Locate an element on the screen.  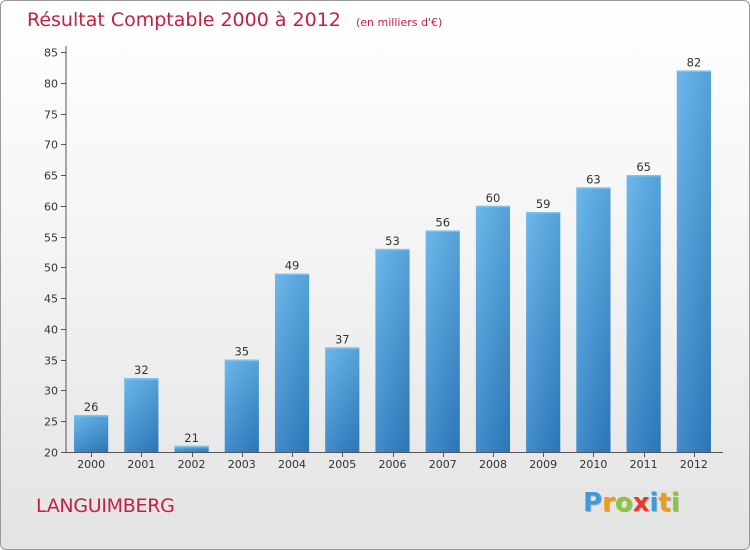
logo-letter: x is located at coordinates (641, 503).